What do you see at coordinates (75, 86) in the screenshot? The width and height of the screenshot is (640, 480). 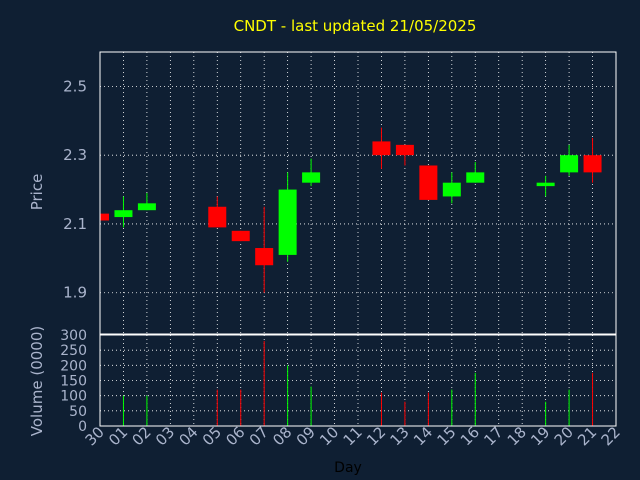 I see `price-tick-label: 2.5` at bounding box center [75, 86].